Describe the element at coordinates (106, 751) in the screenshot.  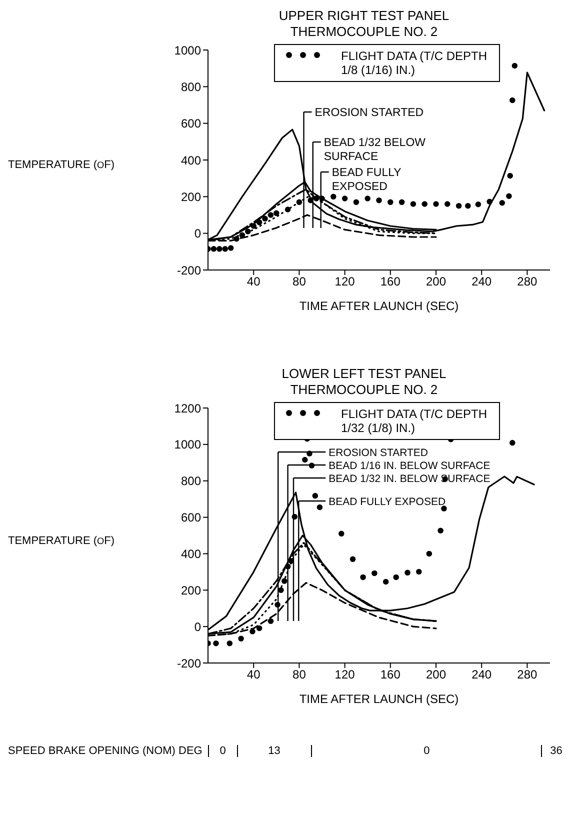
I see `text: SPEED BRAKE OPENING (NOM) DEG` at that location.